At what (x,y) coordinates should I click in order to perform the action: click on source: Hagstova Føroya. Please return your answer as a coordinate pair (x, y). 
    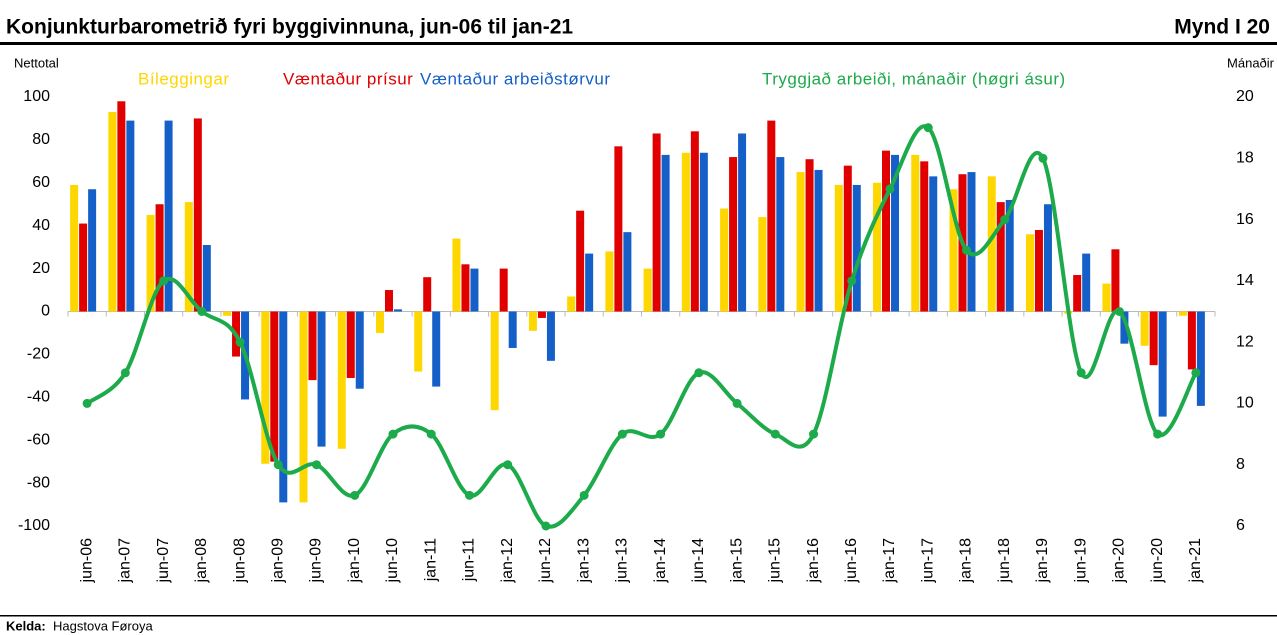
    Looking at the image, I should click on (103, 625).